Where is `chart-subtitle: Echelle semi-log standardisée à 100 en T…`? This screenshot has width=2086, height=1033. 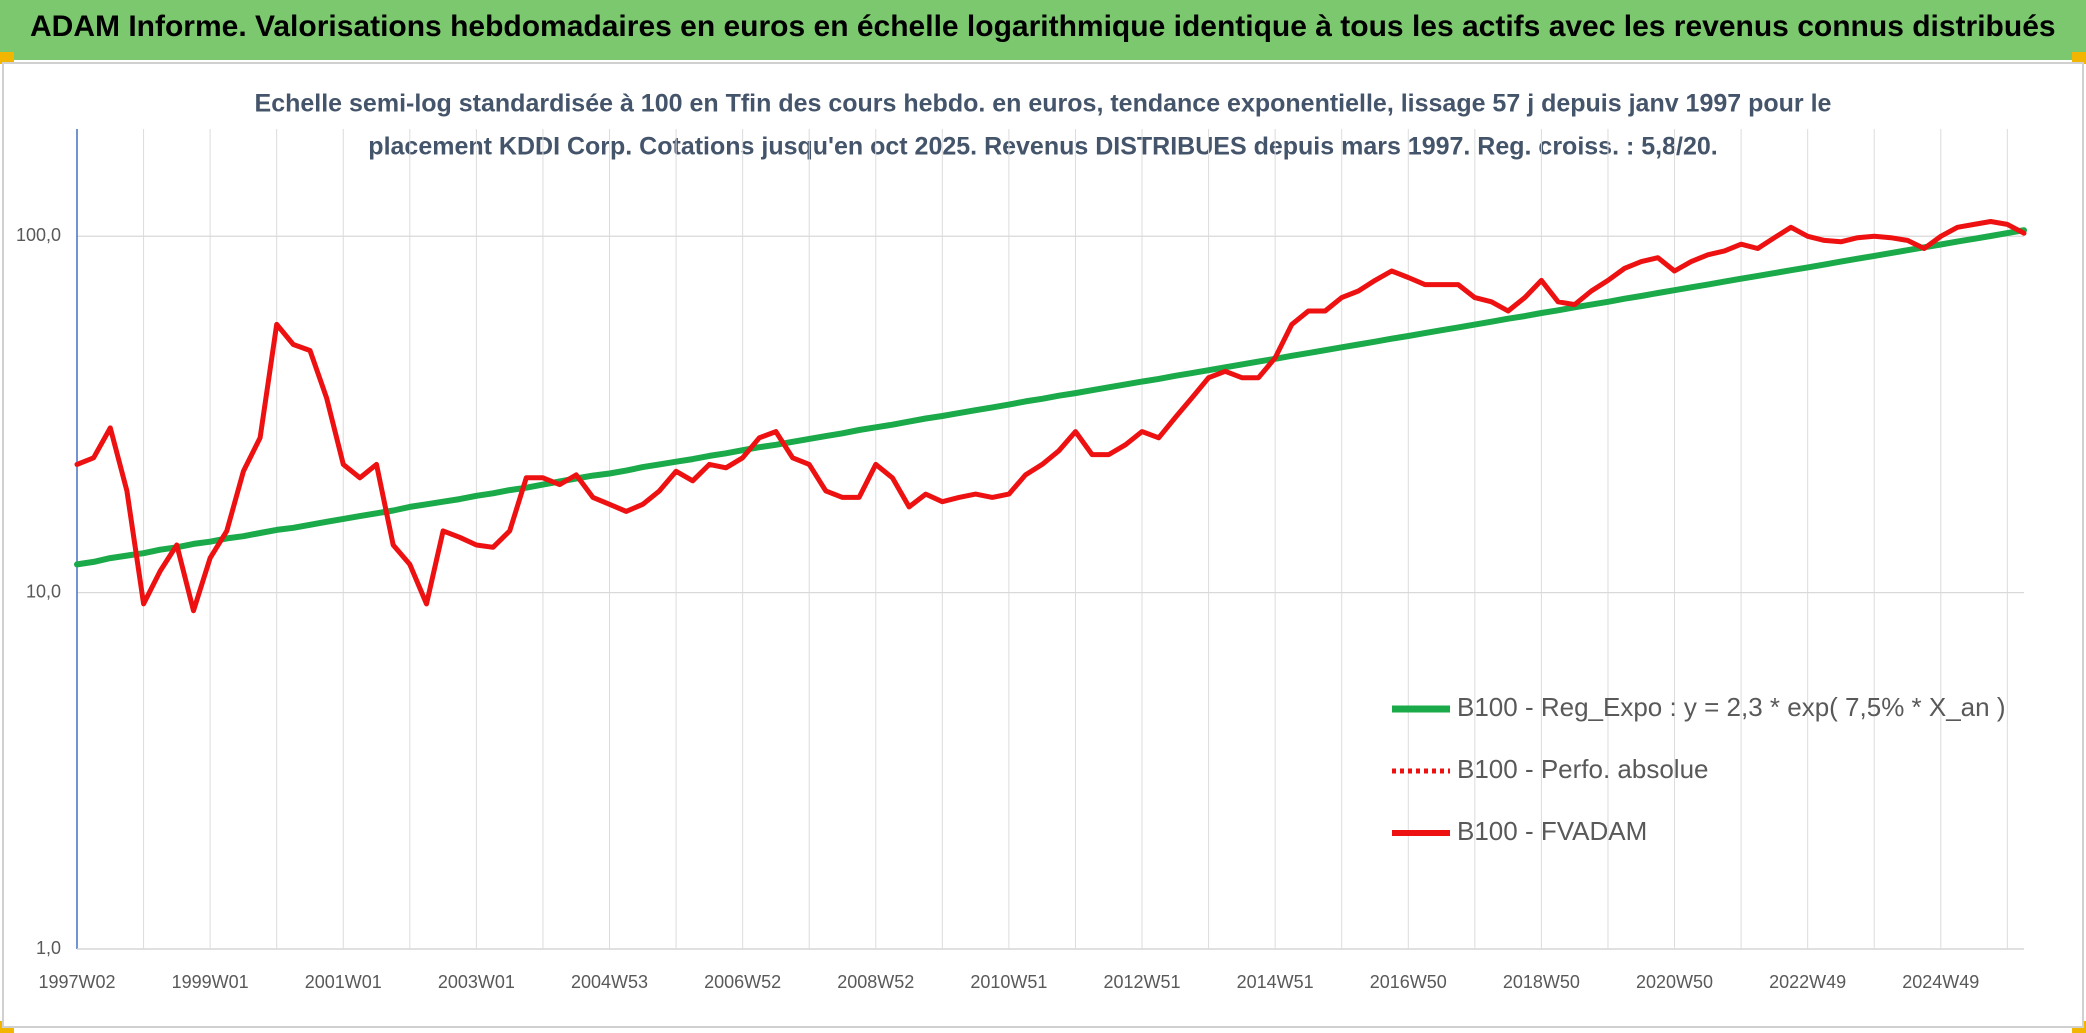
chart-subtitle: Echelle semi-log standardisée à 100 en T… is located at coordinates (1043, 104).